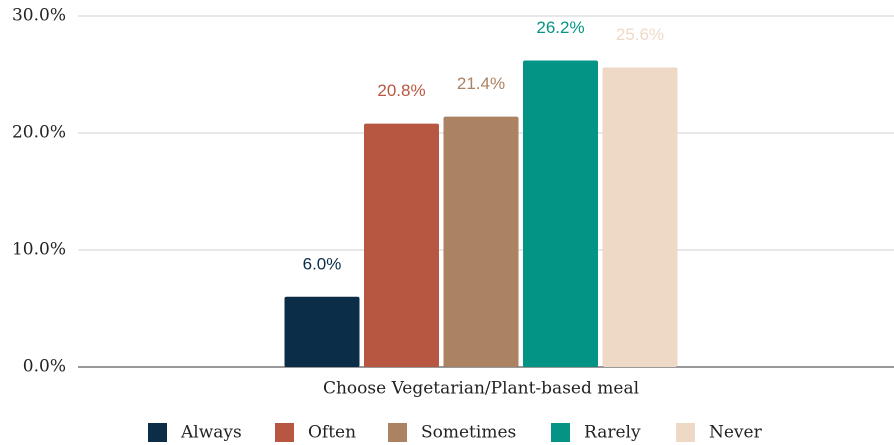 The image size is (894, 445). What do you see at coordinates (39, 16) in the screenshot?
I see `y-tick-label: 30.0%` at bounding box center [39, 16].